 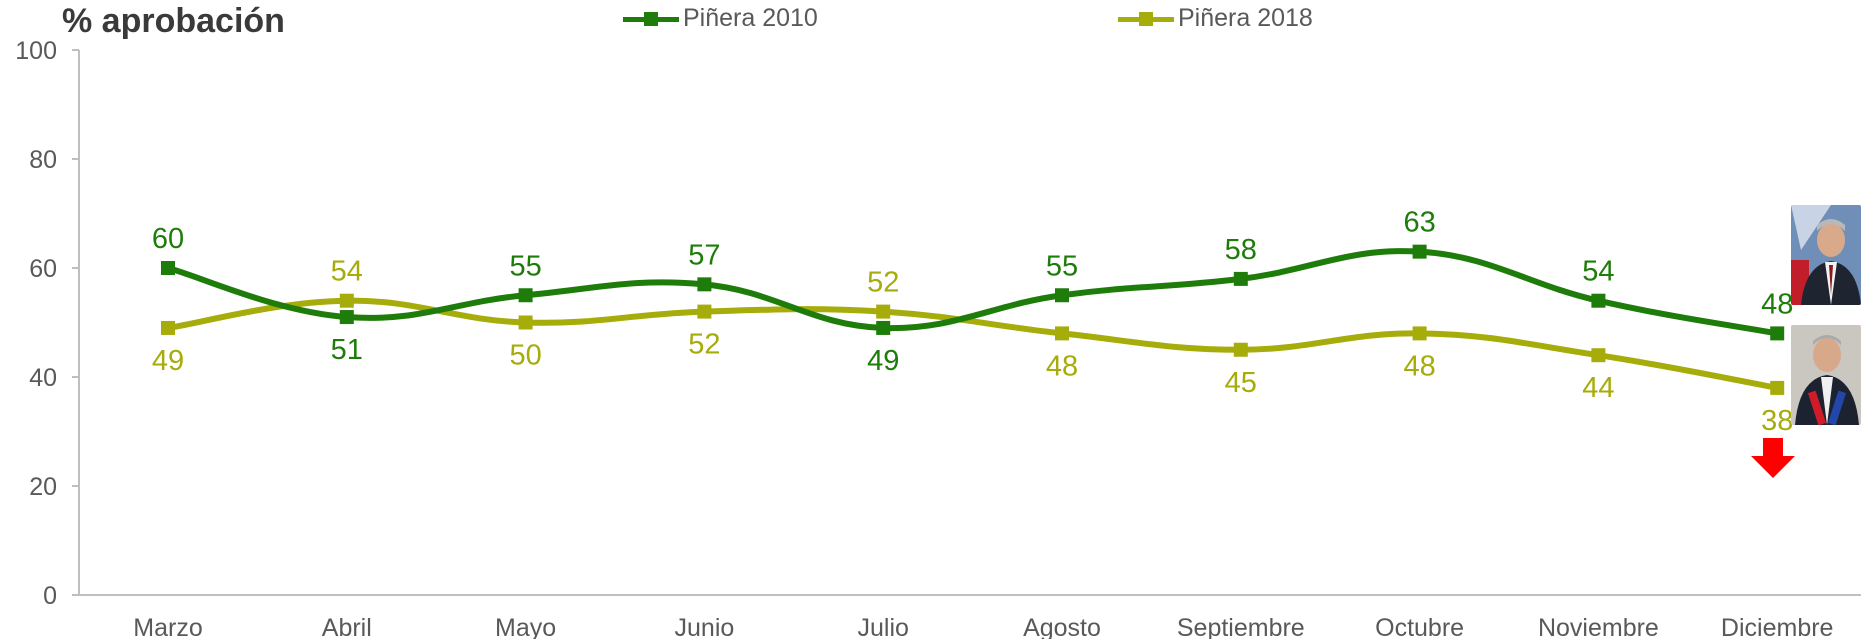 What do you see at coordinates (36, 51) in the screenshot?
I see `y-tick-label: 100` at bounding box center [36, 51].